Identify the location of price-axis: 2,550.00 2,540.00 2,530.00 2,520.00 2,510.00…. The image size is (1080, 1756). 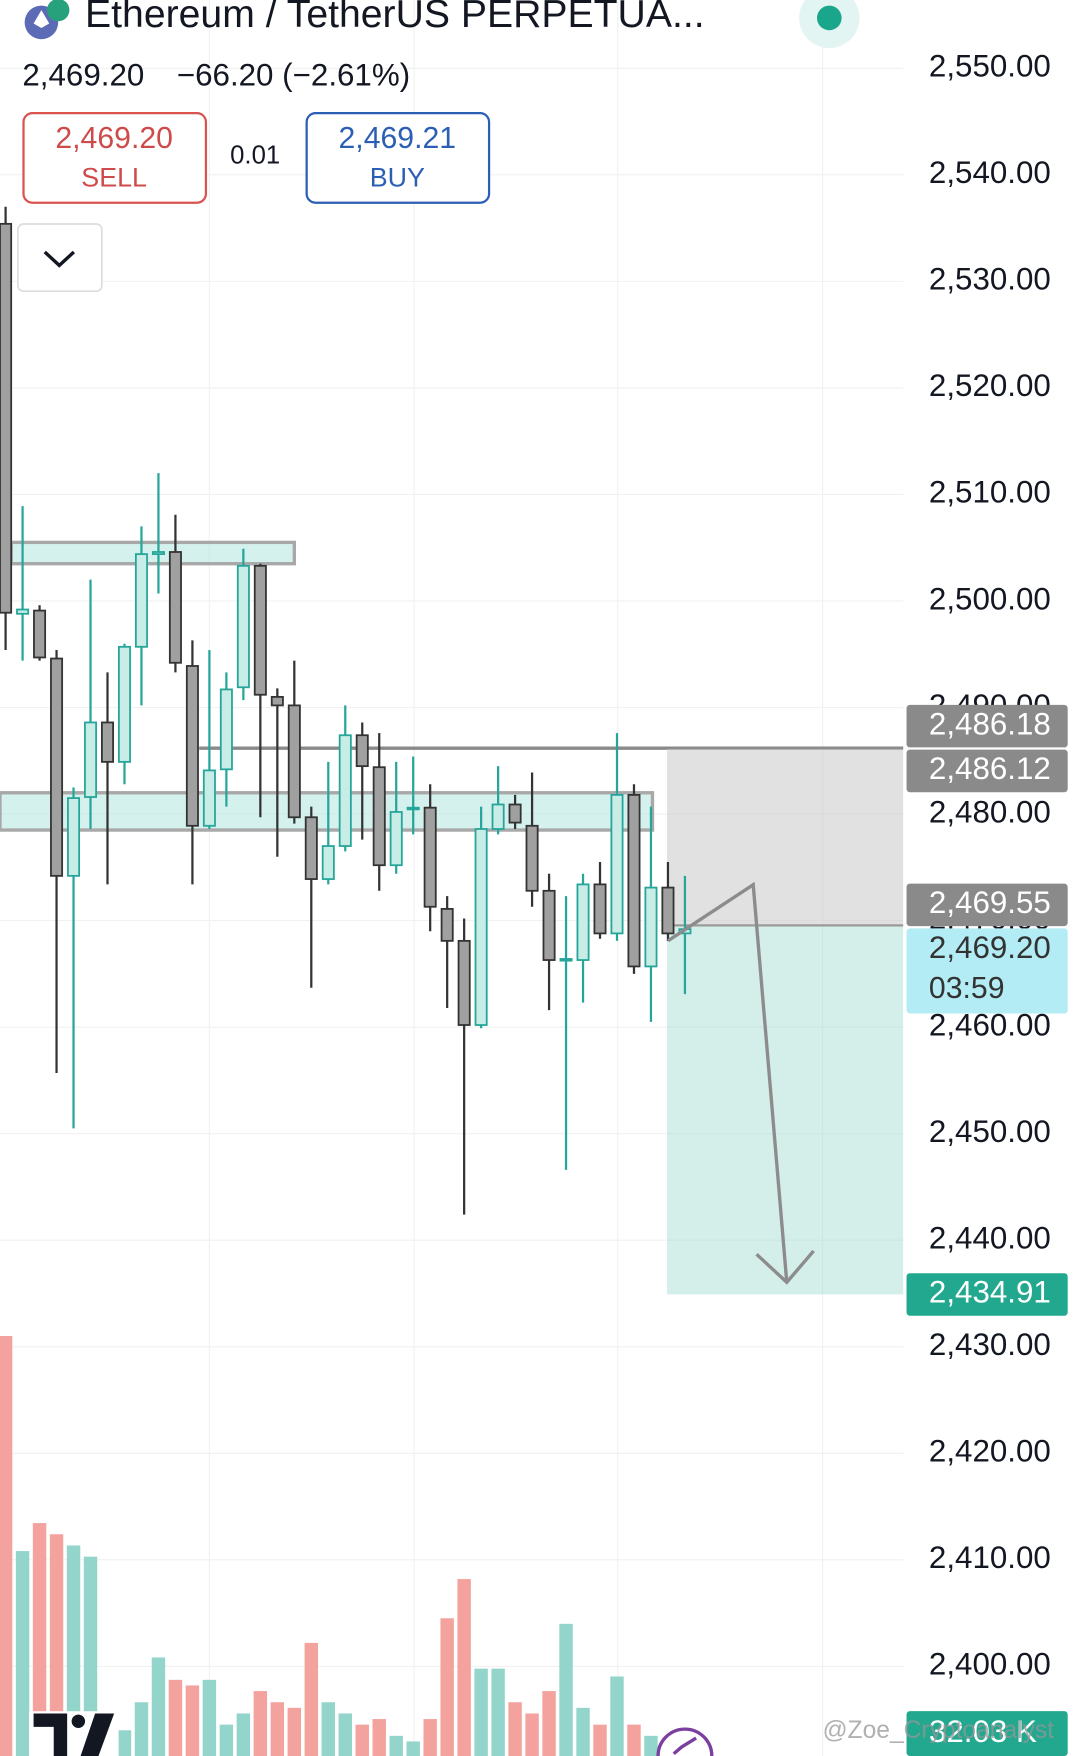
(987, 902).